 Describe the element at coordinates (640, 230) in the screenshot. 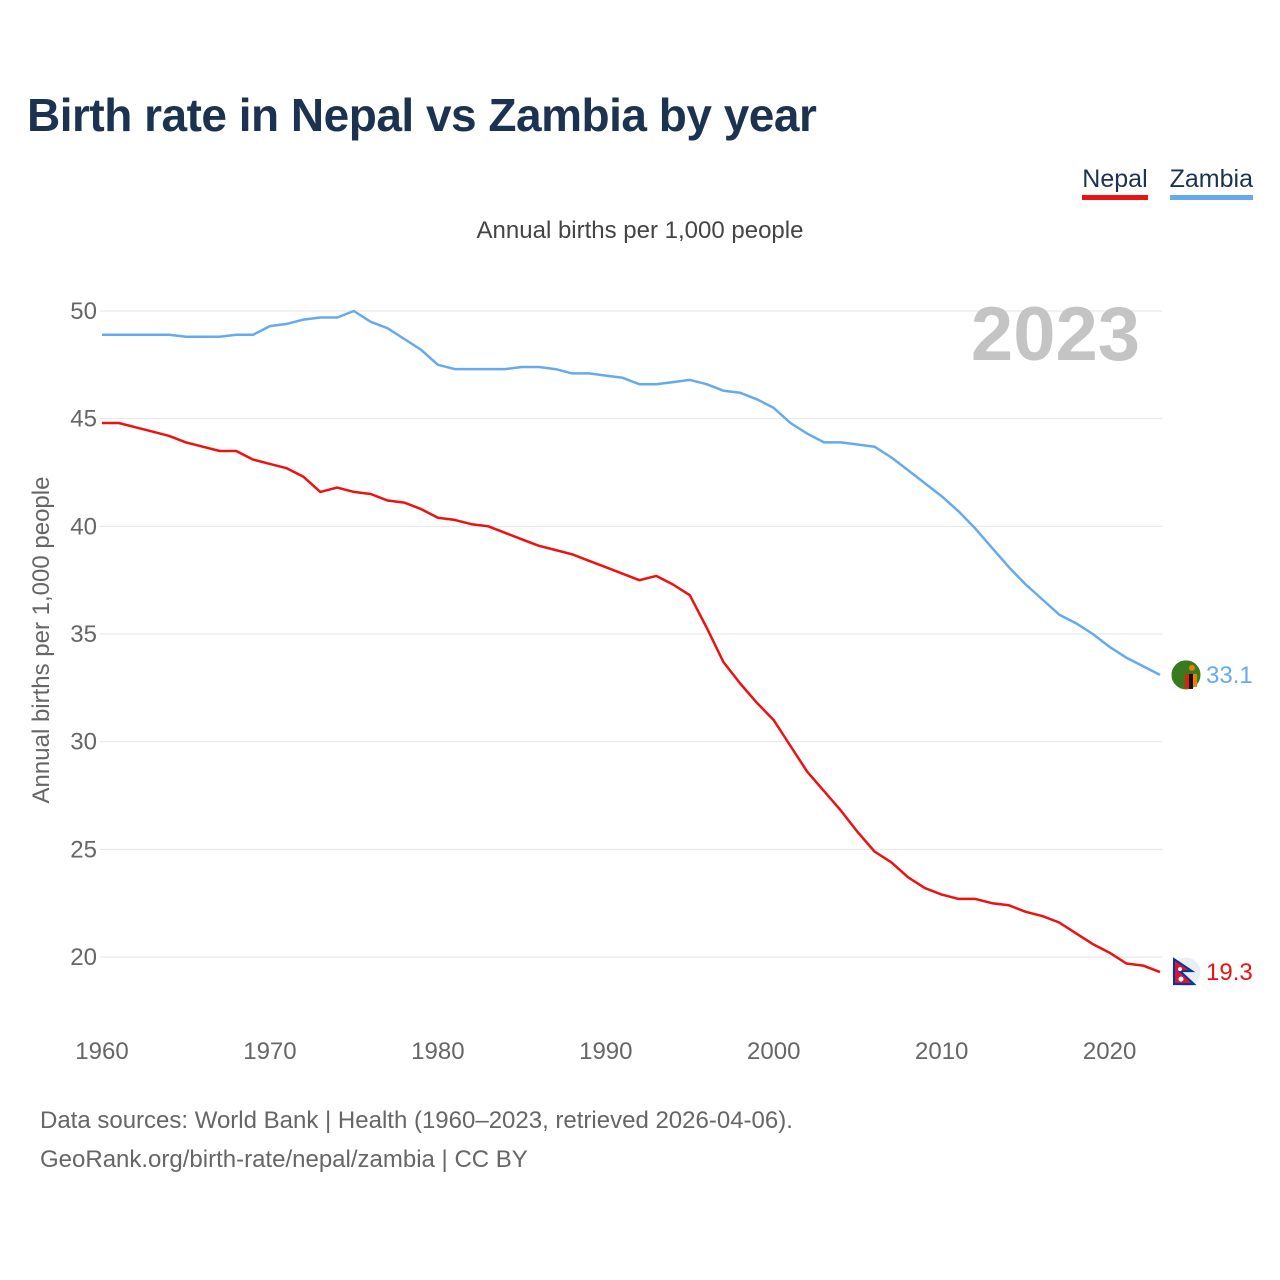

I see `chart-subtitle: Annual births per 1,000 people` at that location.